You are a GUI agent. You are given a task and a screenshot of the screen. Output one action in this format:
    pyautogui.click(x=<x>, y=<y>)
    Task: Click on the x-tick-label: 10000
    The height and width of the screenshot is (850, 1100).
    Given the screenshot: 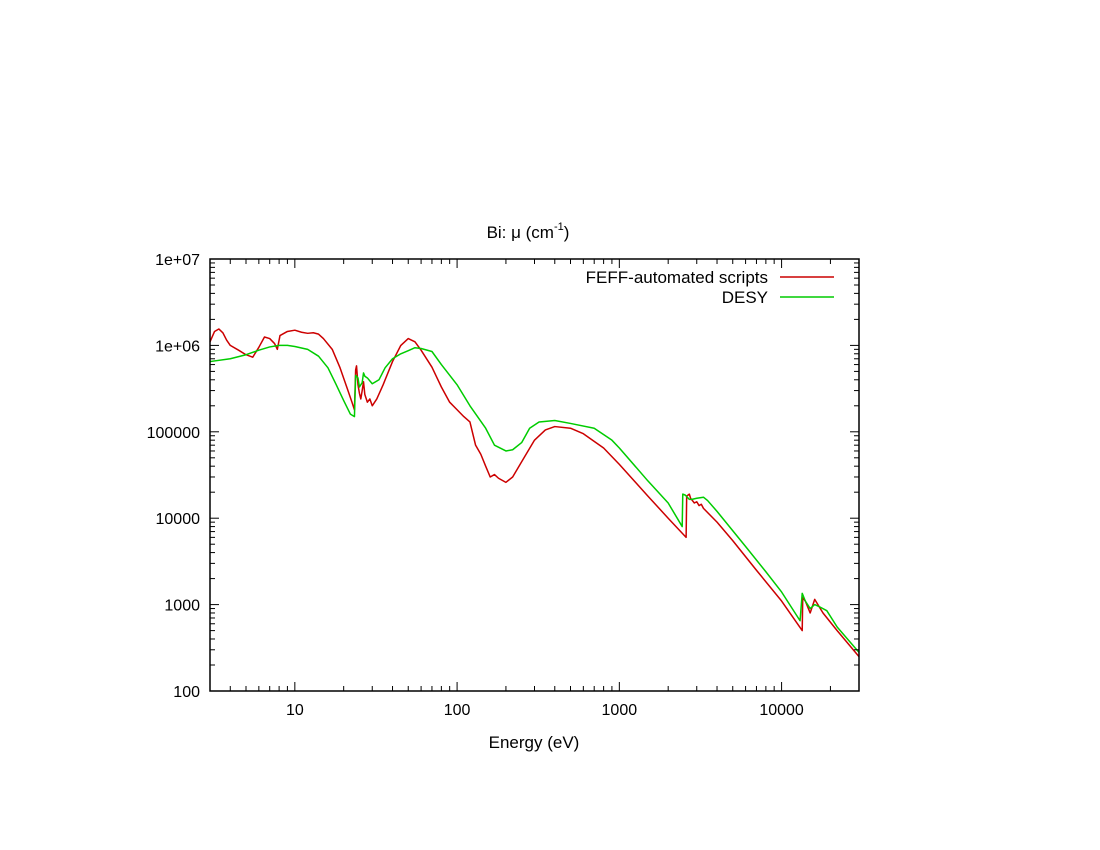 What is the action you would take?
    pyautogui.click(x=781, y=710)
    